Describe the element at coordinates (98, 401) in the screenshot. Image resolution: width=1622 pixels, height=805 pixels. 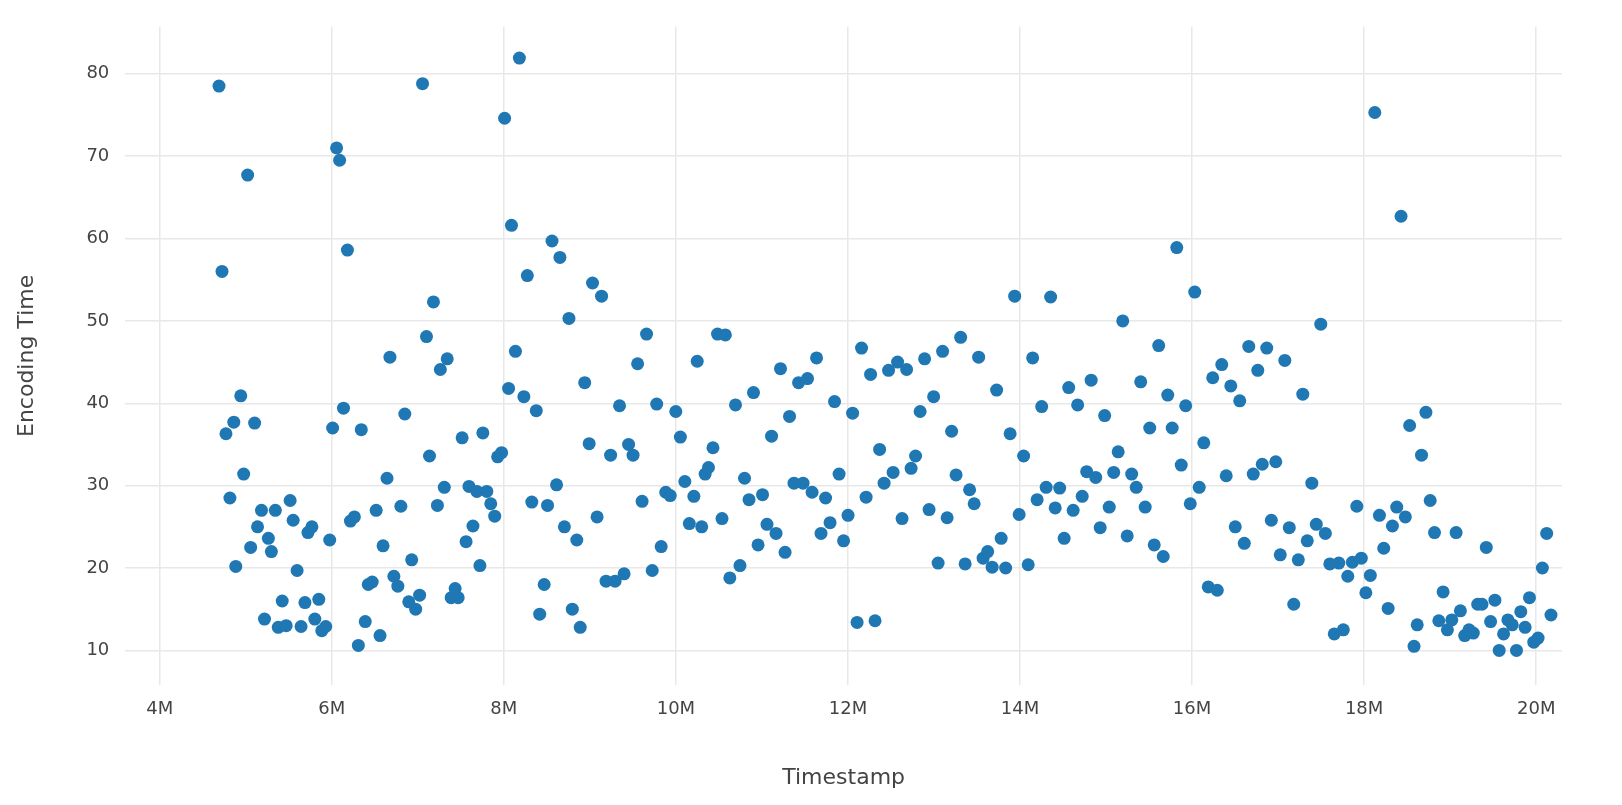
I see `y-tick-label: 40` at that location.